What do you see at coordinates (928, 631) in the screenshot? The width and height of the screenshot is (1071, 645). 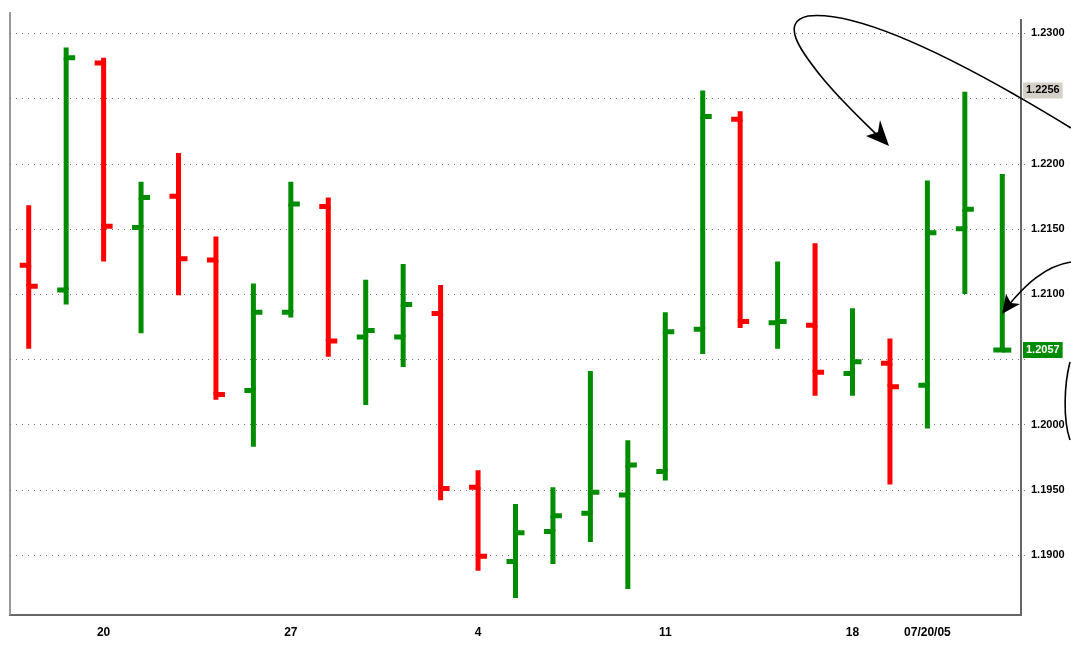 I see `x-tick-label: 07/20/05` at bounding box center [928, 631].